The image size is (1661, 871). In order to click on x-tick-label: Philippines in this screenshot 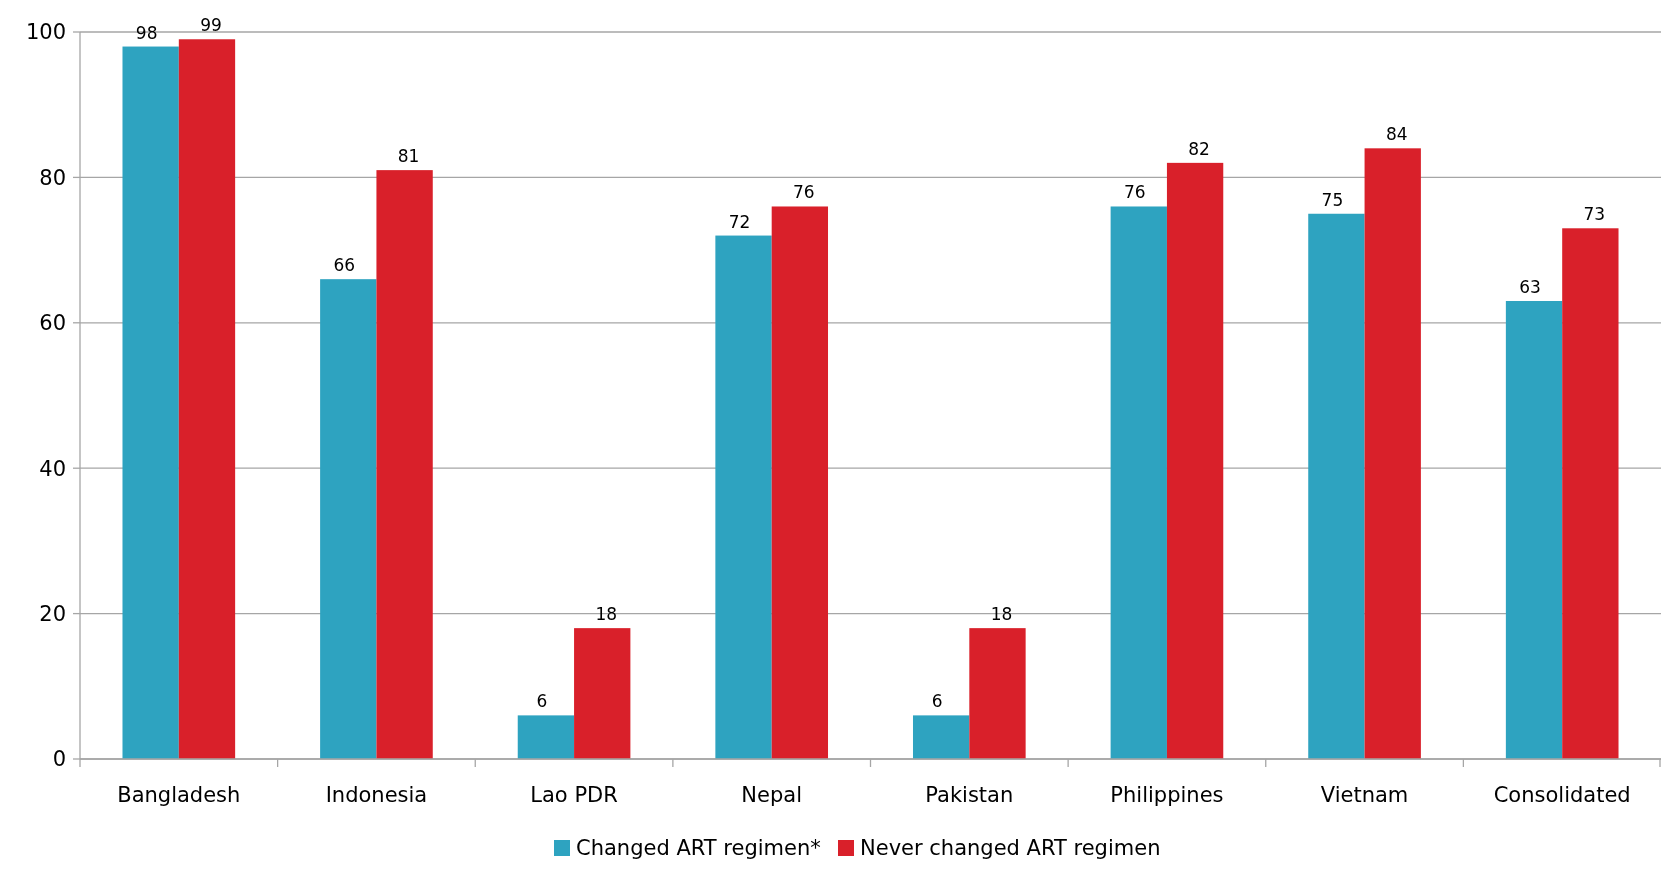, I will do `click(1167, 795)`.